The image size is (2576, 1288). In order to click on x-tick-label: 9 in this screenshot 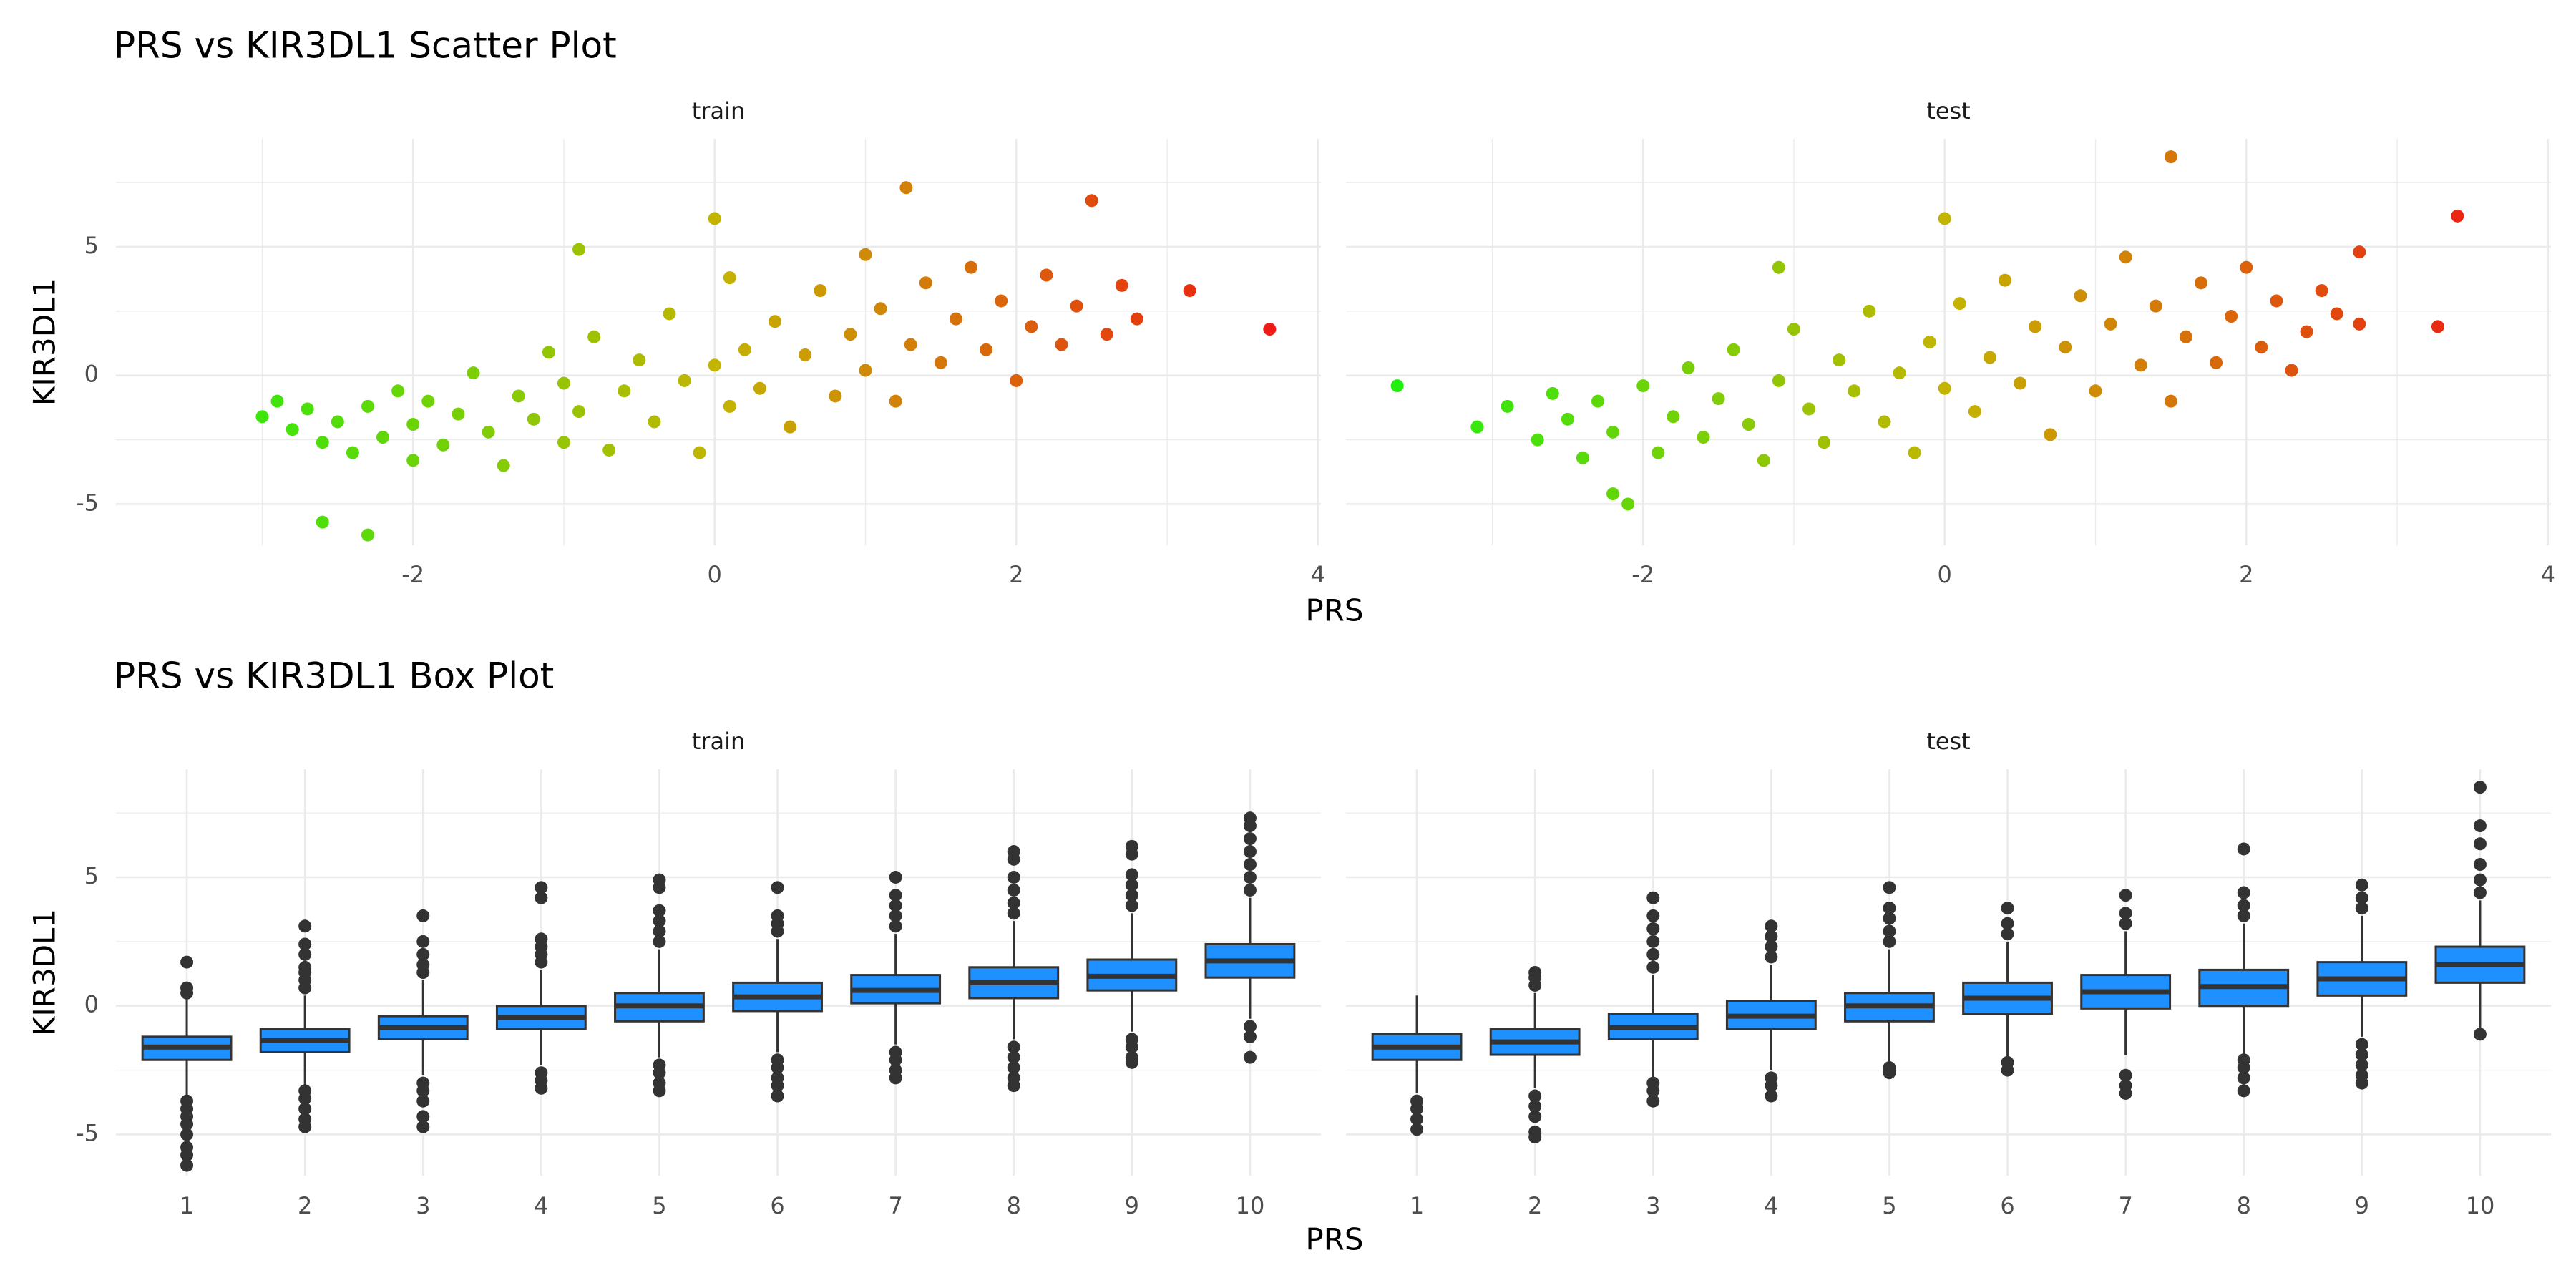, I will do `click(1132, 1205)`.